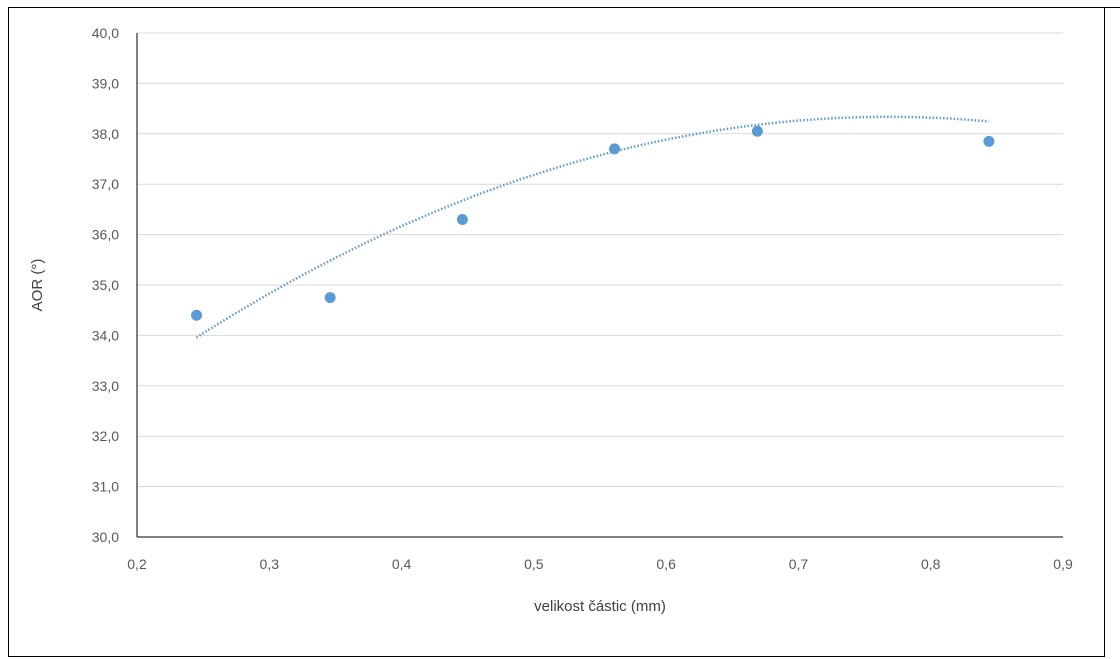 Image resolution: width=1120 pixels, height=659 pixels. Describe the element at coordinates (1112, 7) in the screenshot. I see `edge-line` at that location.